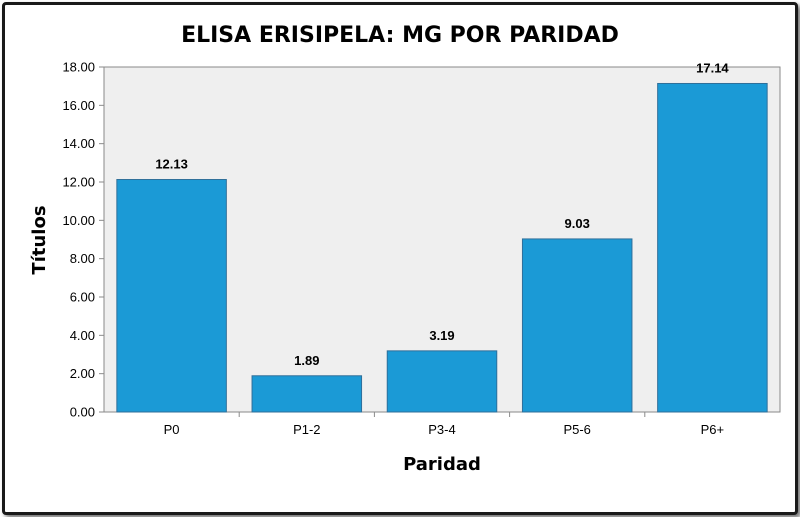 Image resolution: width=800 pixels, height=517 pixels. Describe the element at coordinates (82, 258) in the screenshot. I see `y-tick-label: 8.00` at that location.